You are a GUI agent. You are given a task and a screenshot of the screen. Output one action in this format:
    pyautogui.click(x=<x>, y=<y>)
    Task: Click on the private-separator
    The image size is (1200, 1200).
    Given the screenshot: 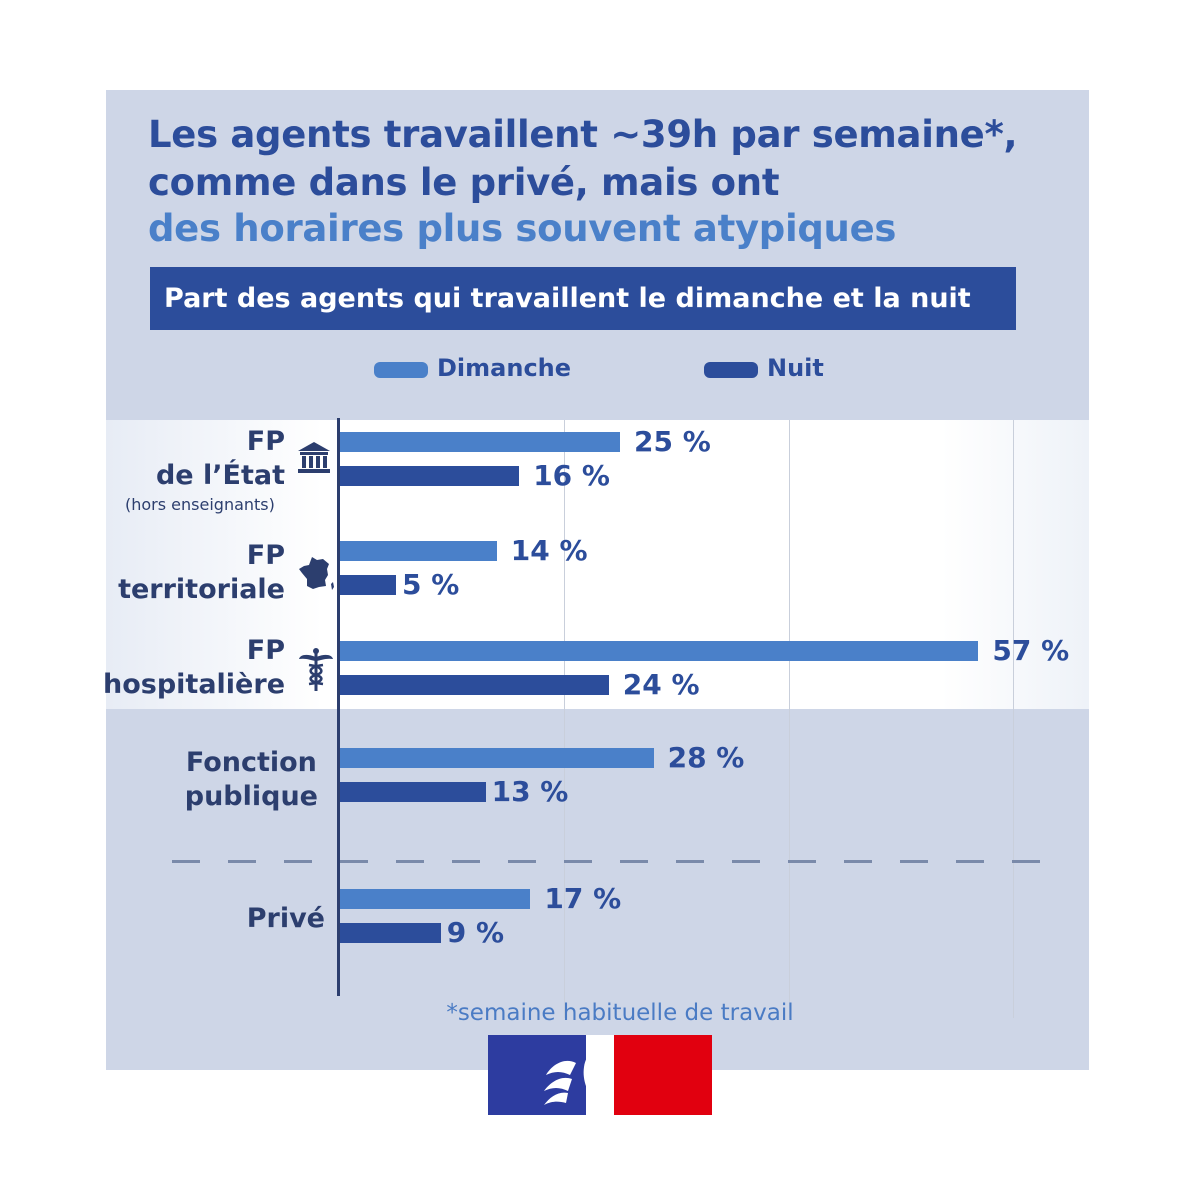 What is the action you would take?
    pyautogui.click(x=619, y=861)
    